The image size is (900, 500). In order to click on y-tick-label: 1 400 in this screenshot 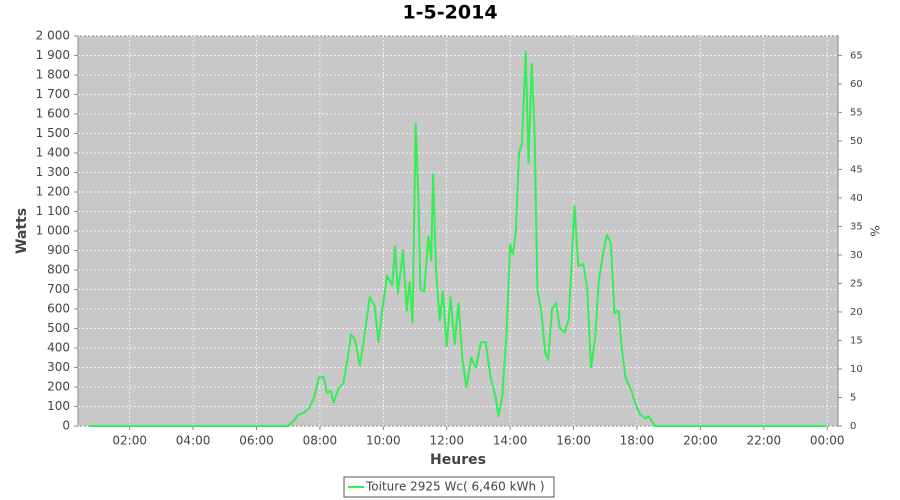, I will do `click(53, 153)`.